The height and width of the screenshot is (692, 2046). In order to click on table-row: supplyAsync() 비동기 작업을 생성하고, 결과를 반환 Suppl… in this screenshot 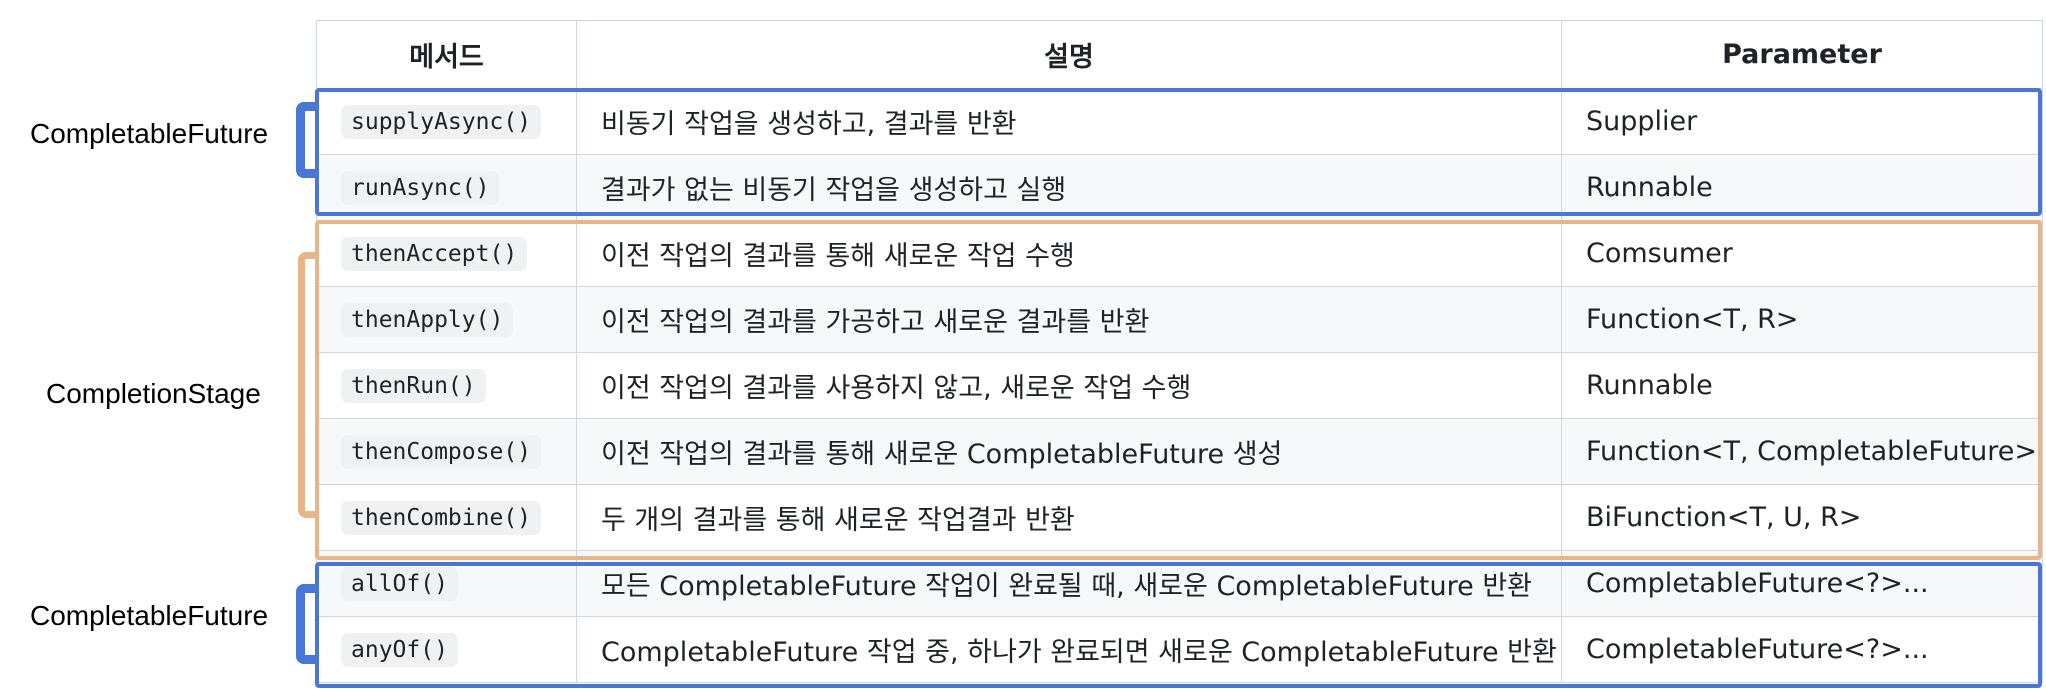, I will do `click(1179, 121)`.